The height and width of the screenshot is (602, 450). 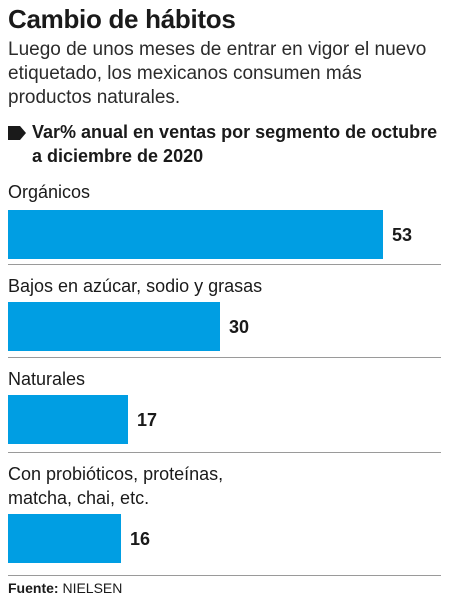 I want to click on value-label: 53, so click(x=402, y=235).